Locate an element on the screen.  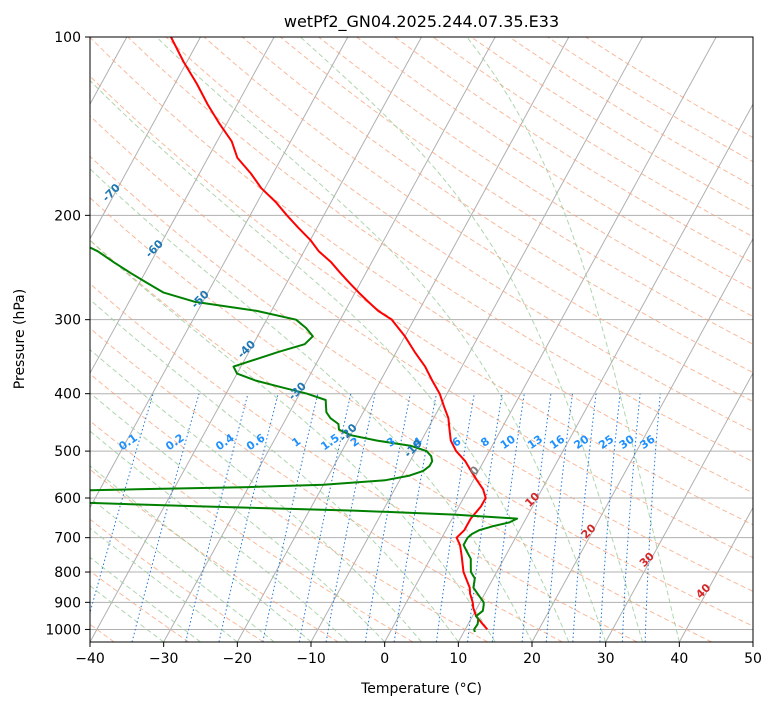
y-tick-label: 700 is located at coordinates (67, 539).